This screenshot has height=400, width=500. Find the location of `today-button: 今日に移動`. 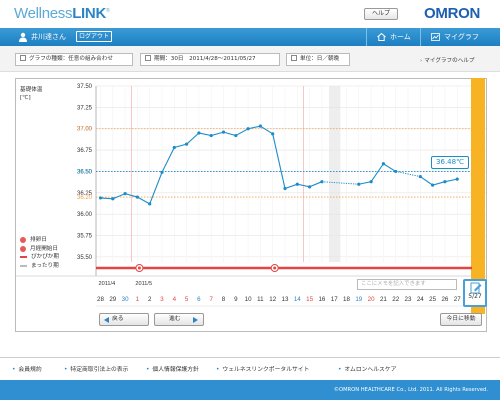

today-button: 今日に移動 is located at coordinates (461, 319).